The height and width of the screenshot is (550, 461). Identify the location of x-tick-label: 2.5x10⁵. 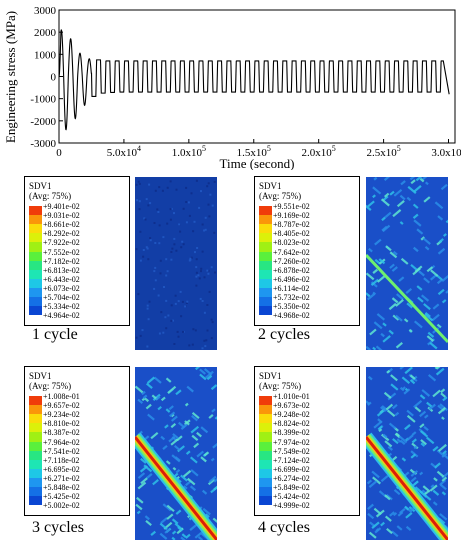
(383, 151).